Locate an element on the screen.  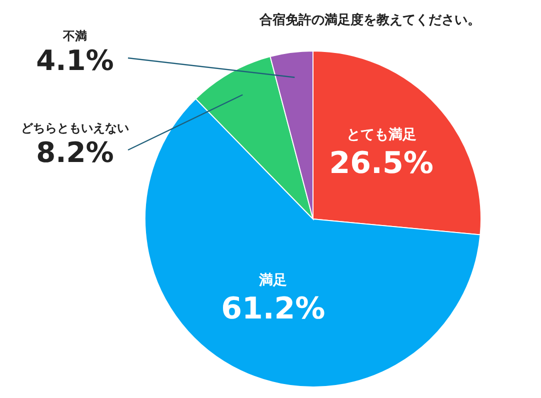
data-label: 26.5% is located at coordinates (381, 163).